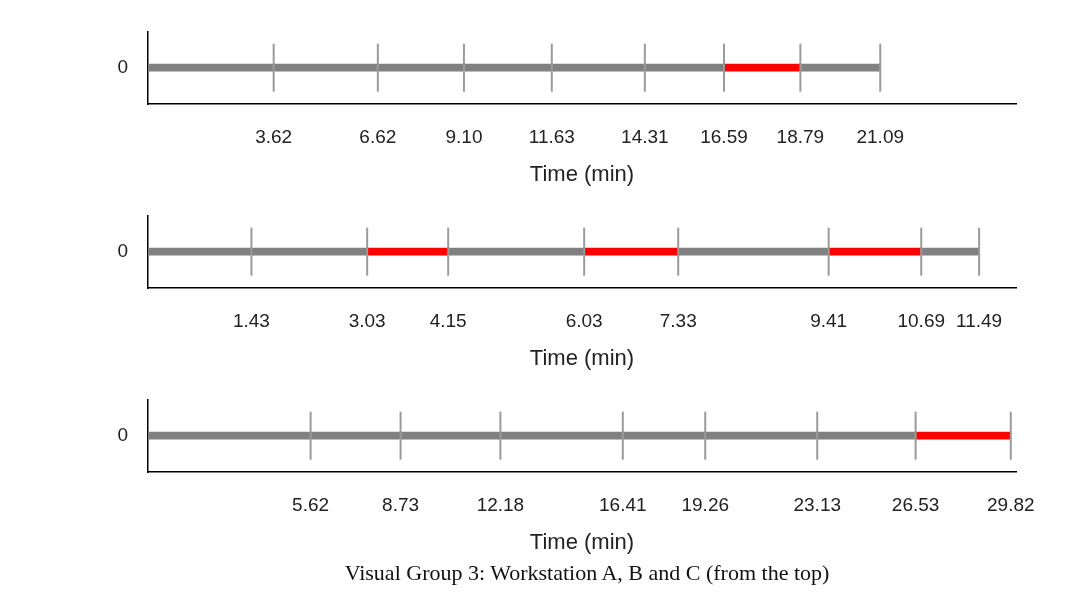  Describe the element at coordinates (915, 504) in the screenshot. I see `x-tick-label: 26.53` at that location.